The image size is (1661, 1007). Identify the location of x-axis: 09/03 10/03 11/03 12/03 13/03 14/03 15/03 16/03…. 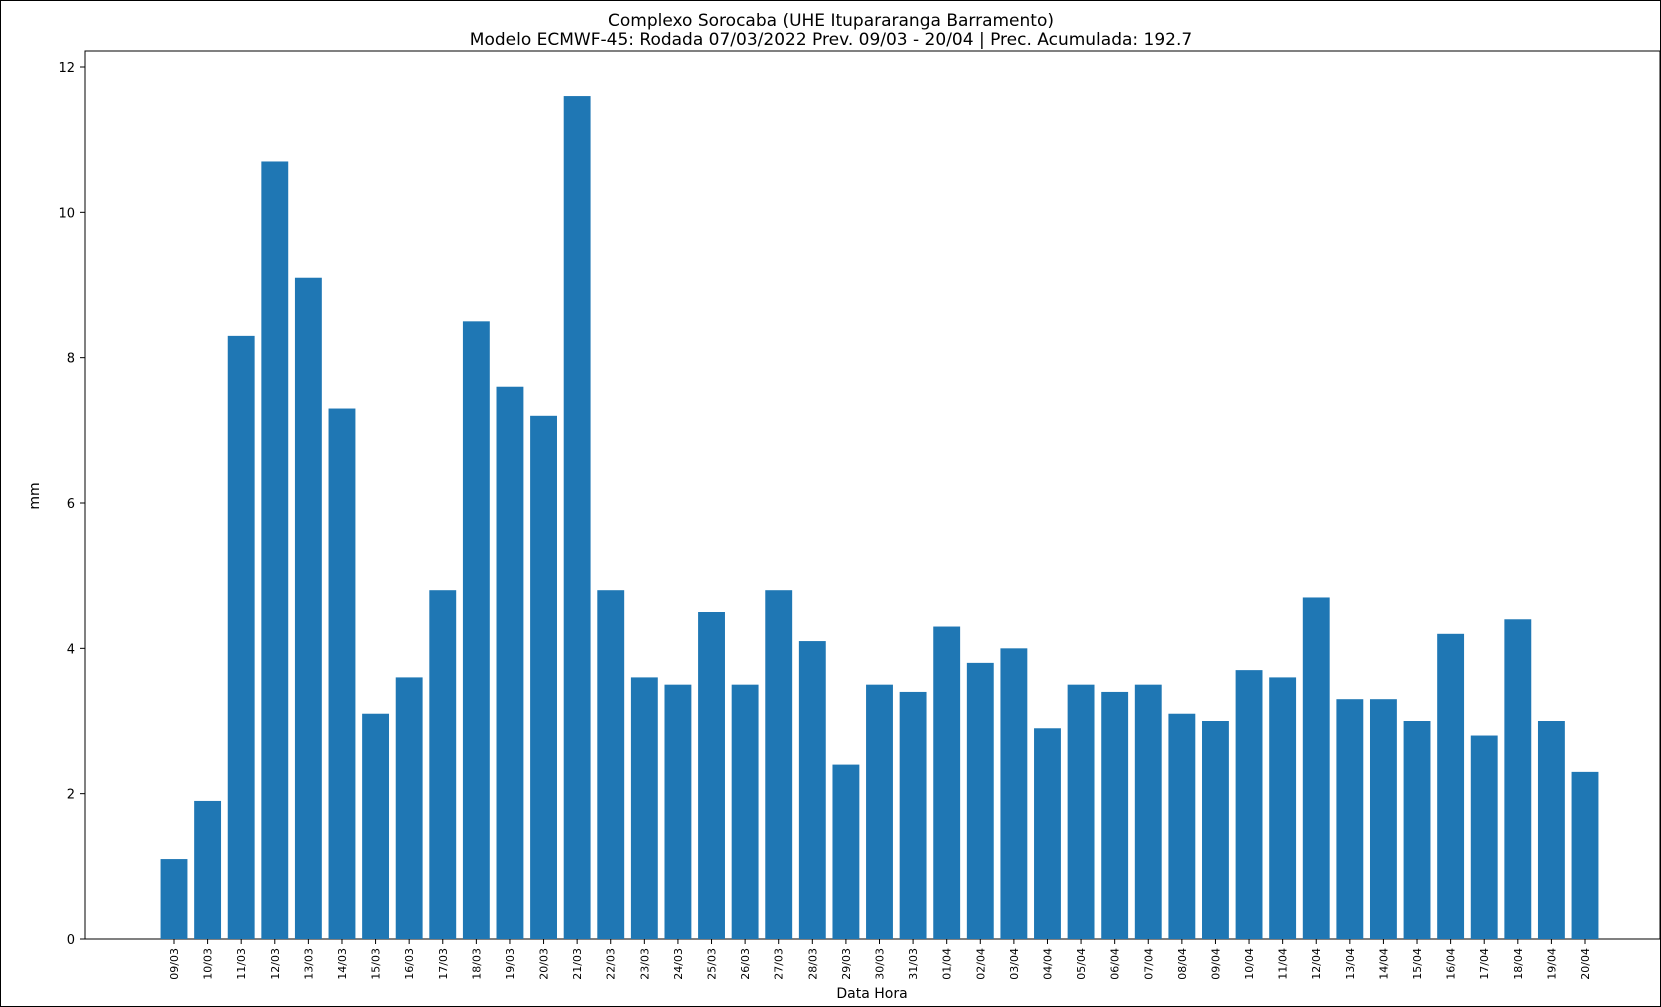
(880, 959).